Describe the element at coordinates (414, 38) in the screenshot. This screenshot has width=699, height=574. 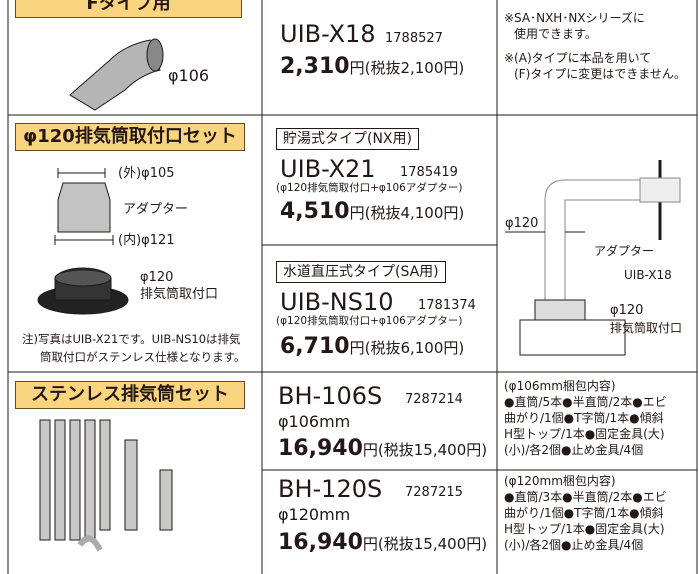
I see `code: 1788527` at that location.